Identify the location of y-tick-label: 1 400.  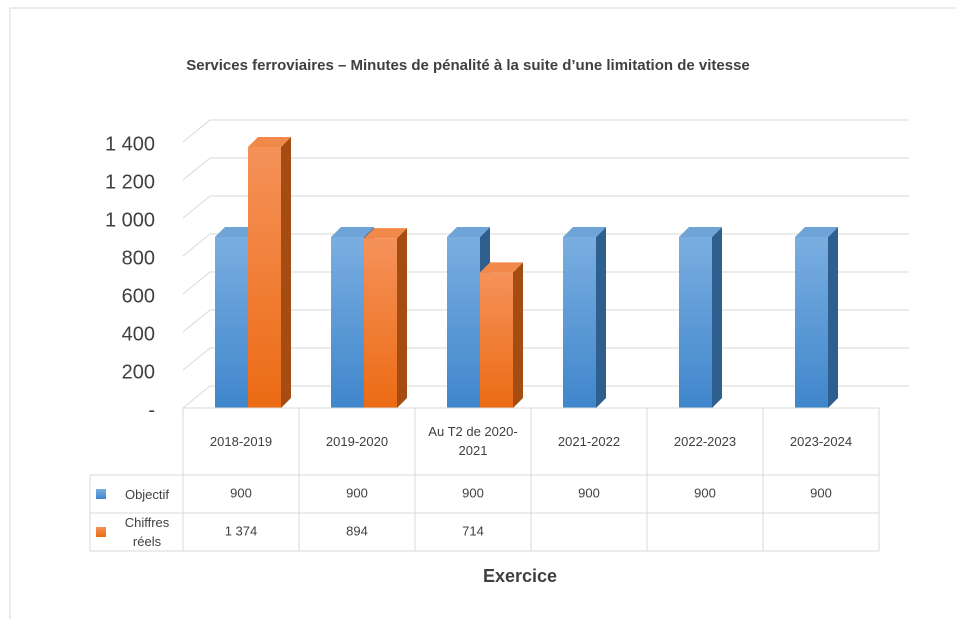
(130, 144).